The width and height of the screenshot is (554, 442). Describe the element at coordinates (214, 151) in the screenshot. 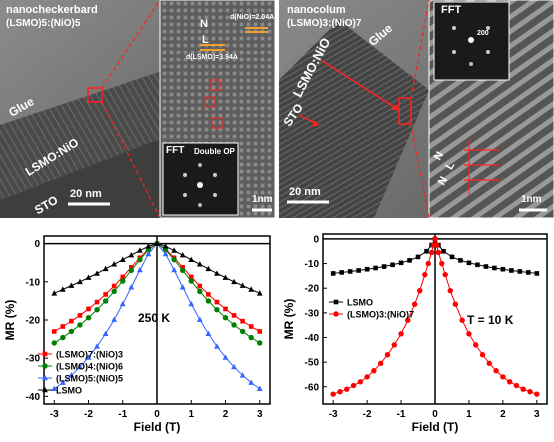

I see `fft-note: Double OP` at that location.